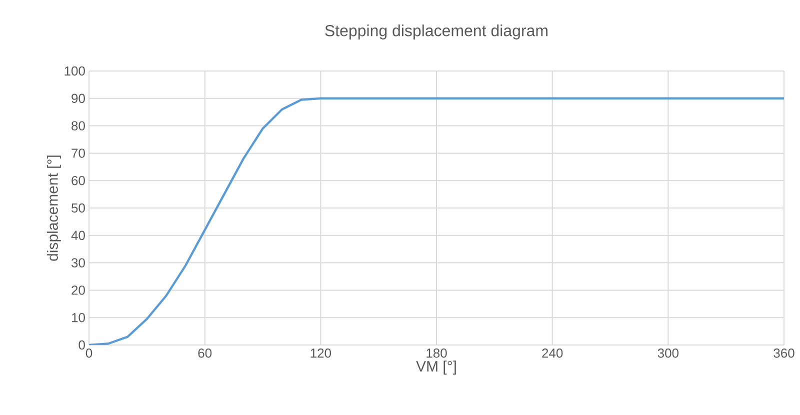 Image resolution: width=800 pixels, height=415 pixels. I want to click on y-tick-label: 70, so click(78, 153).